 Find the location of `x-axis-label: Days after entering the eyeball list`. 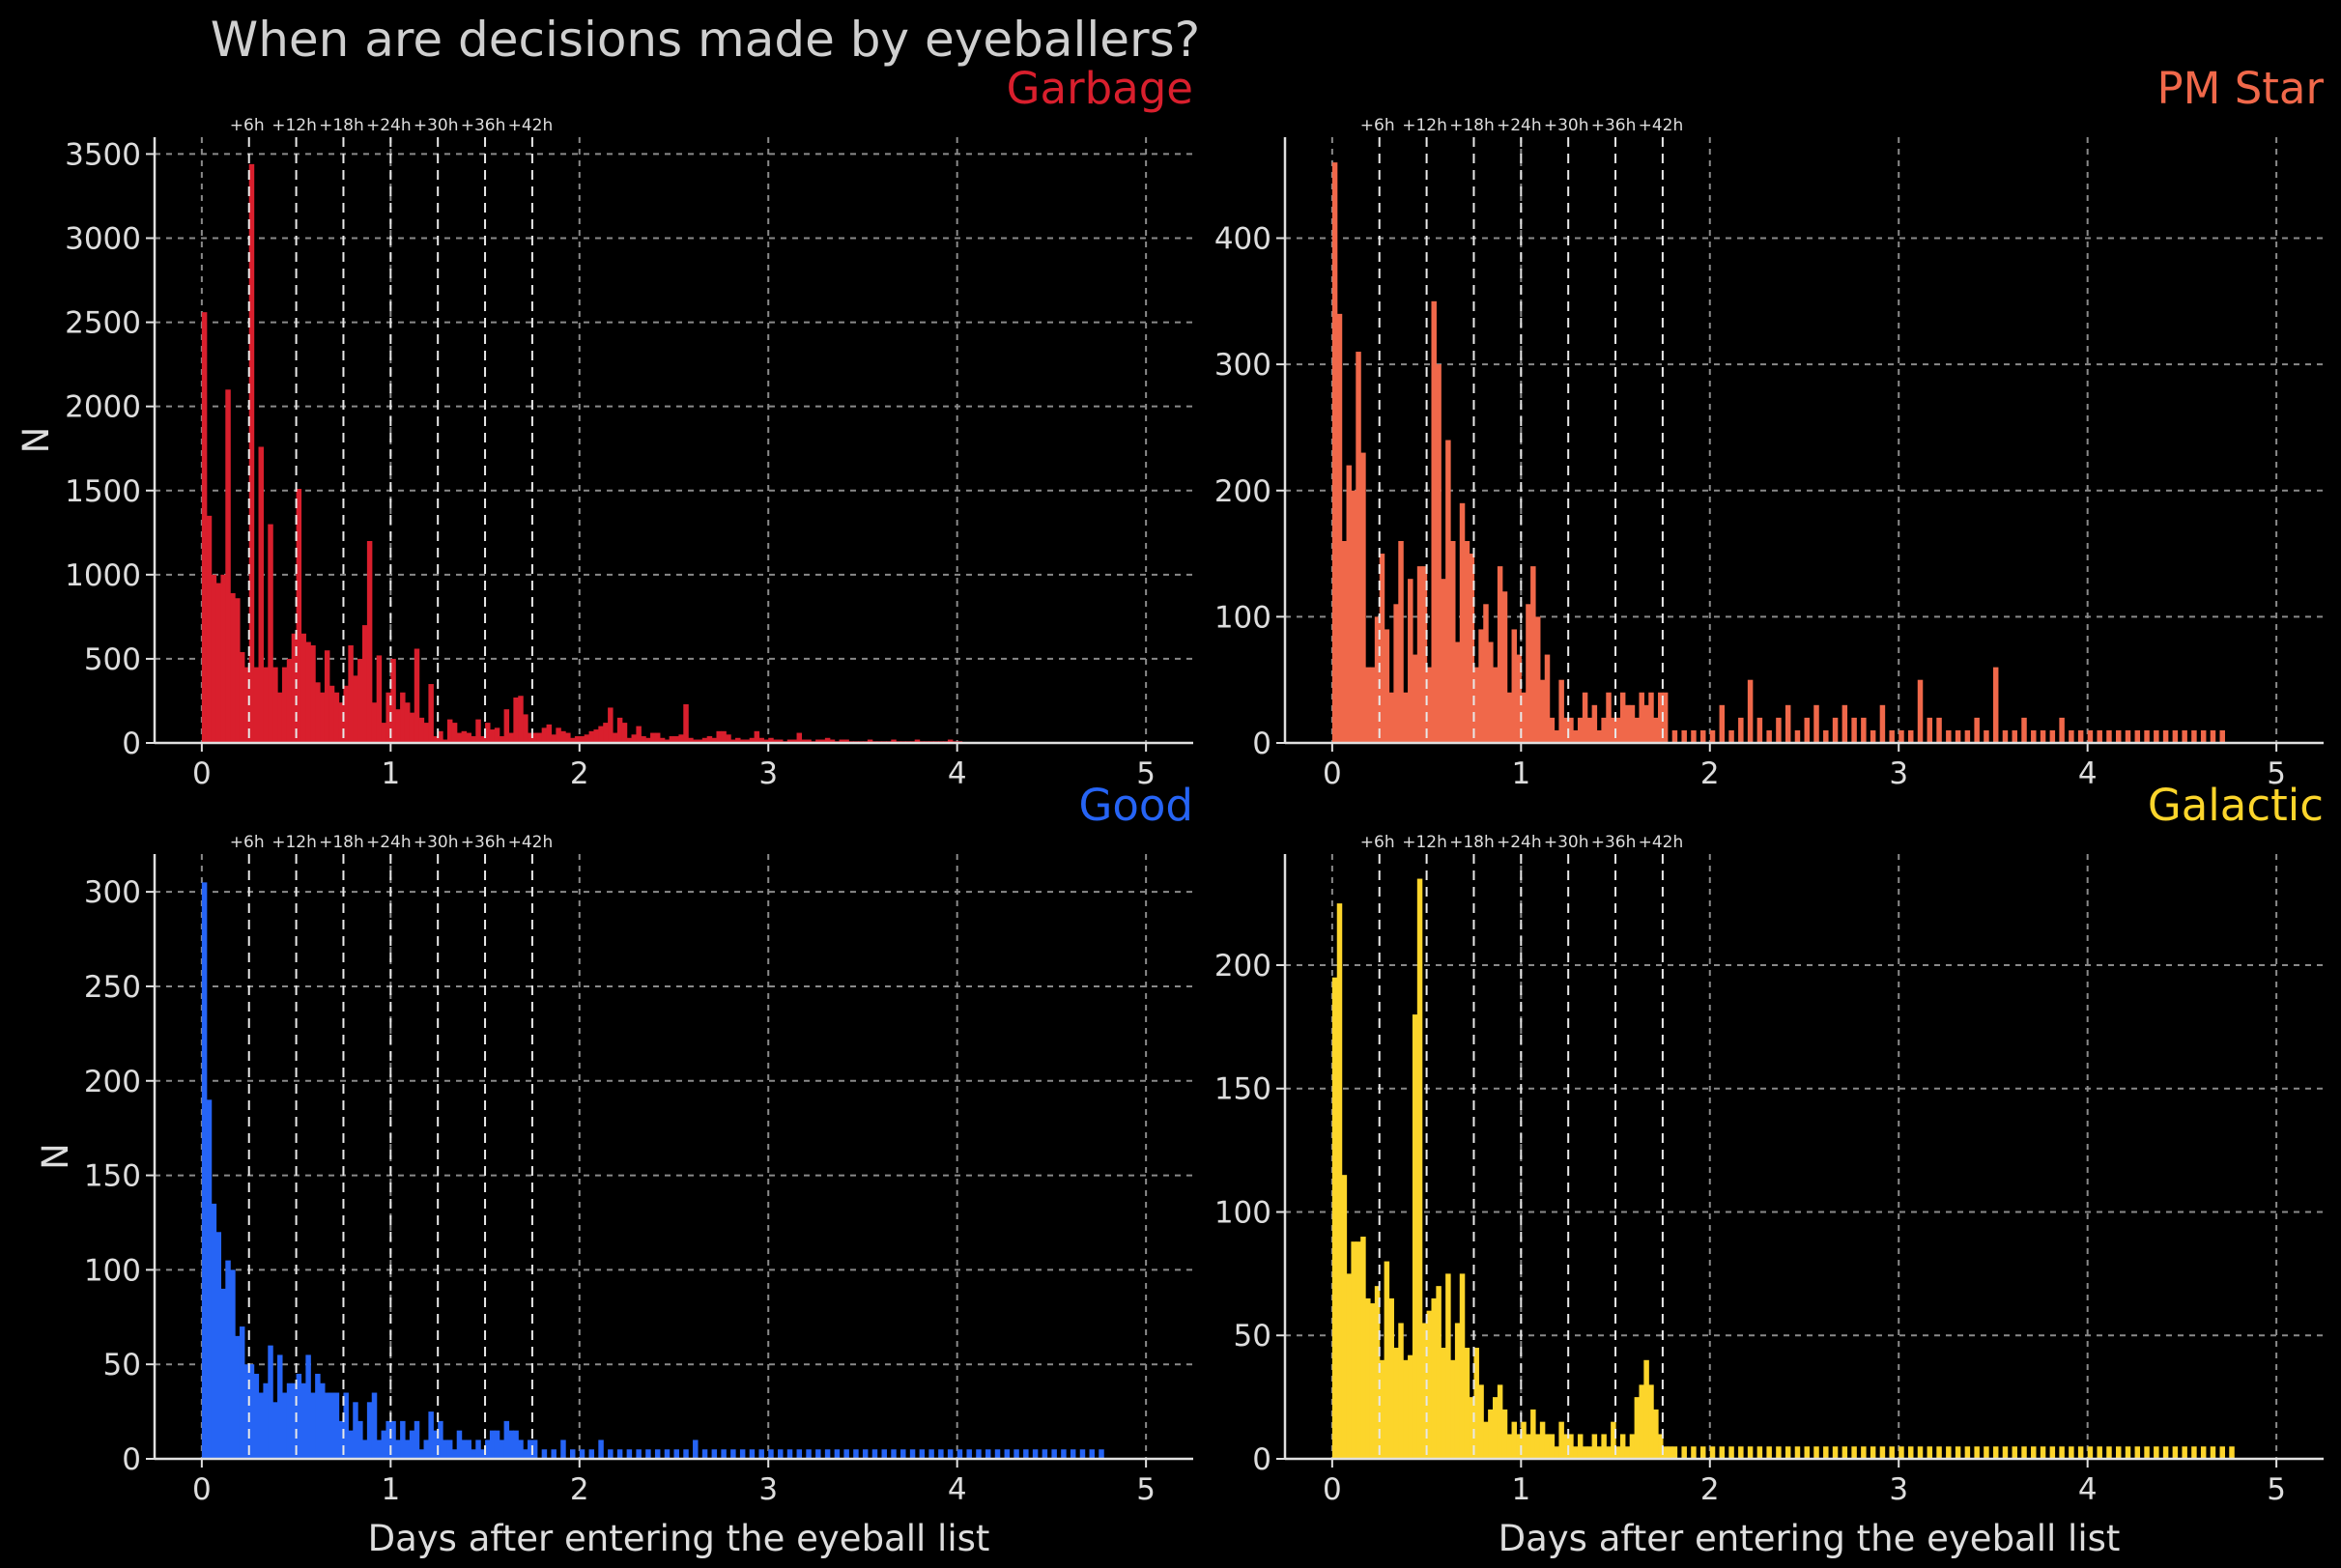

x-axis-label: Days after entering the eyeball list is located at coordinates (679, 1538).